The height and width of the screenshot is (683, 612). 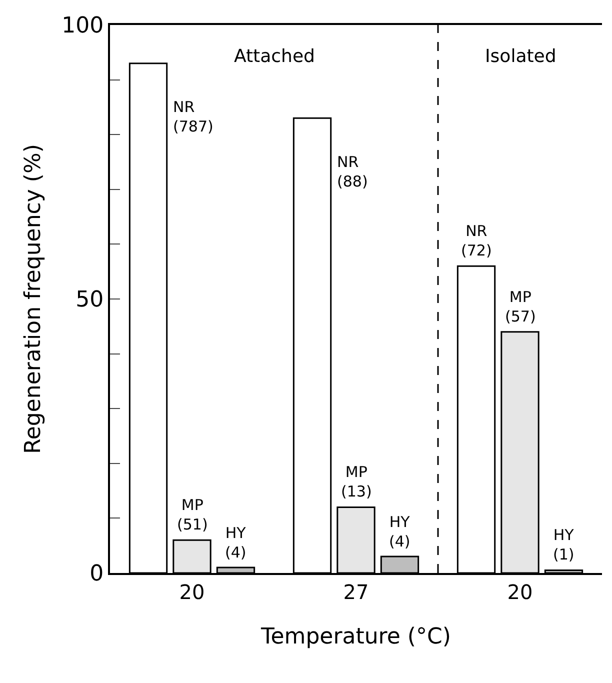 What do you see at coordinates (520, 307) in the screenshot?
I see `annotation: MP (57)` at bounding box center [520, 307].